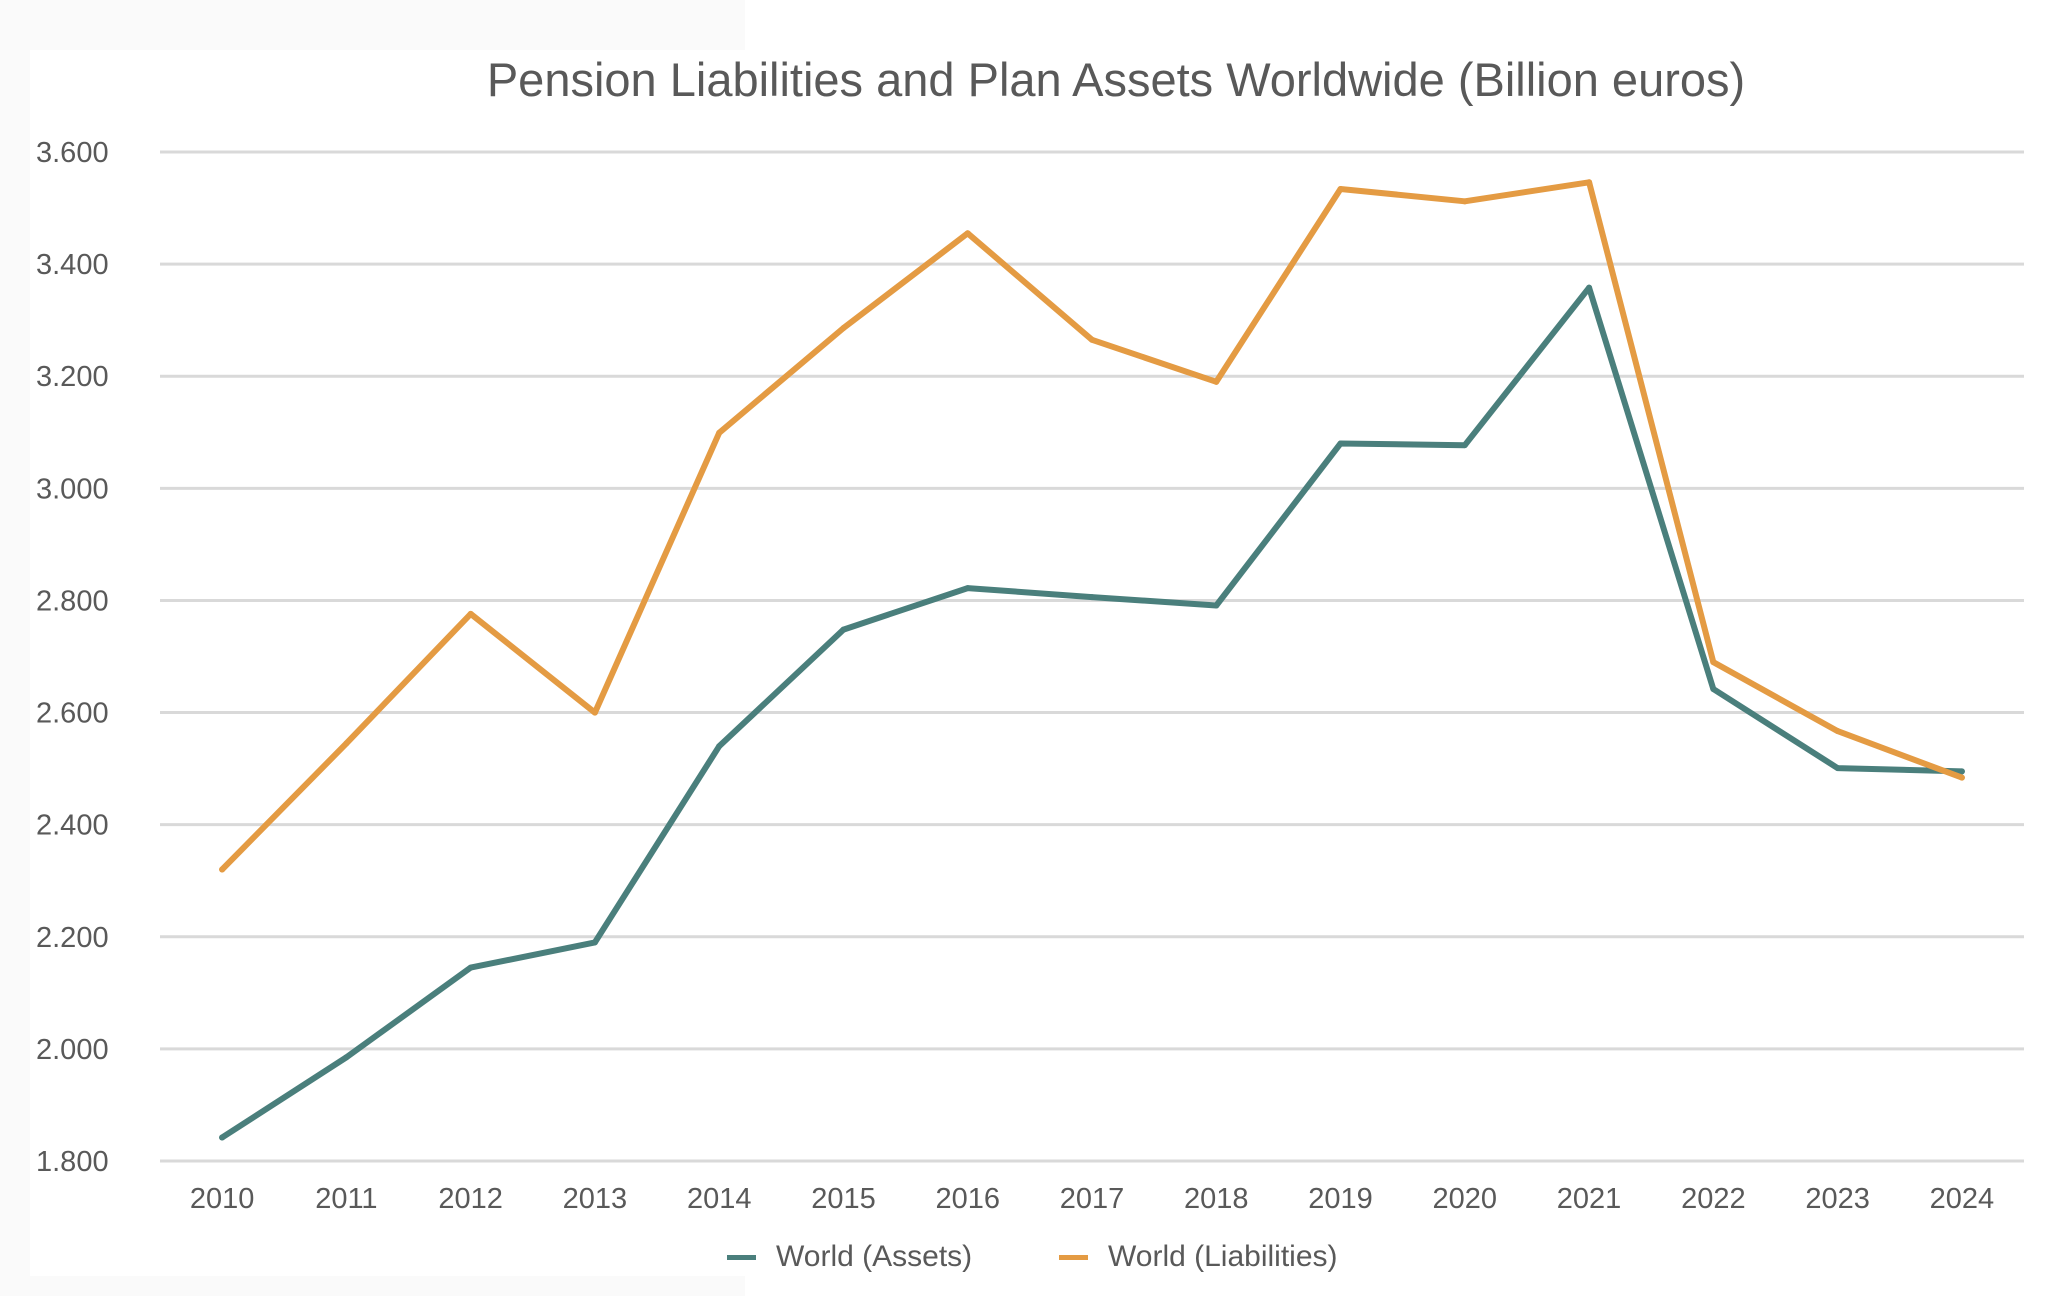 The height and width of the screenshot is (1296, 2052). What do you see at coordinates (967, 1199) in the screenshot?
I see `x-tick-label: 2016` at bounding box center [967, 1199].